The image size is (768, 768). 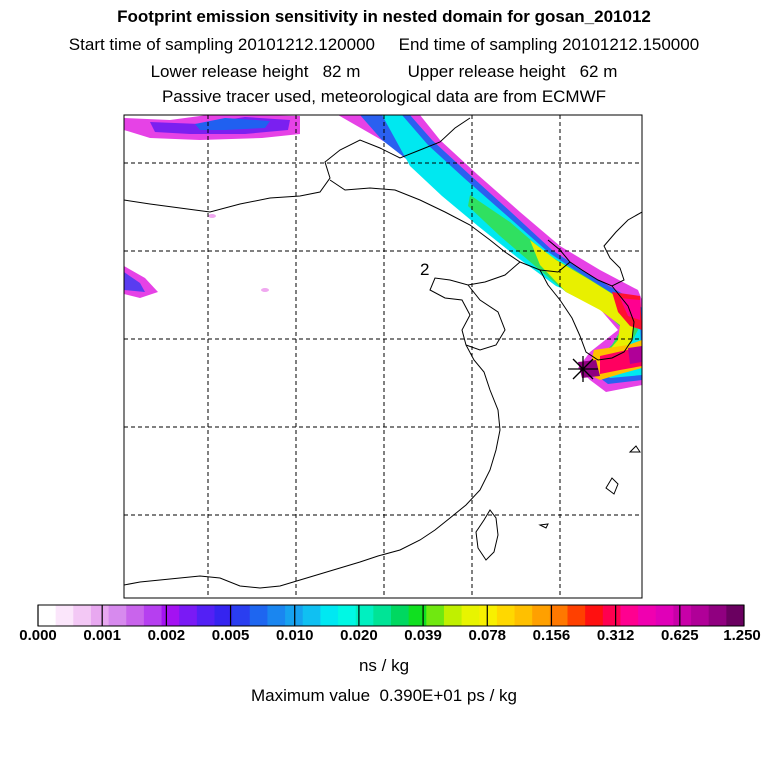 I want to click on colorbar-label: 0.002, so click(x=166, y=635).